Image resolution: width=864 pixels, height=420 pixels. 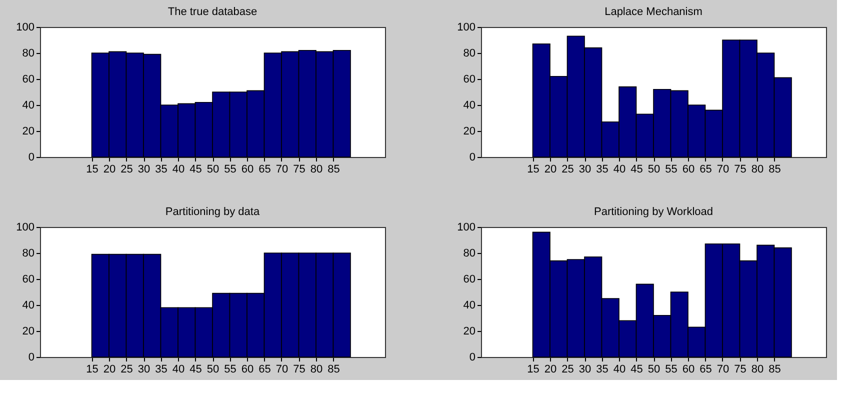 What do you see at coordinates (654, 212) in the screenshot?
I see `chart-title: Partitioning by Workload` at bounding box center [654, 212].